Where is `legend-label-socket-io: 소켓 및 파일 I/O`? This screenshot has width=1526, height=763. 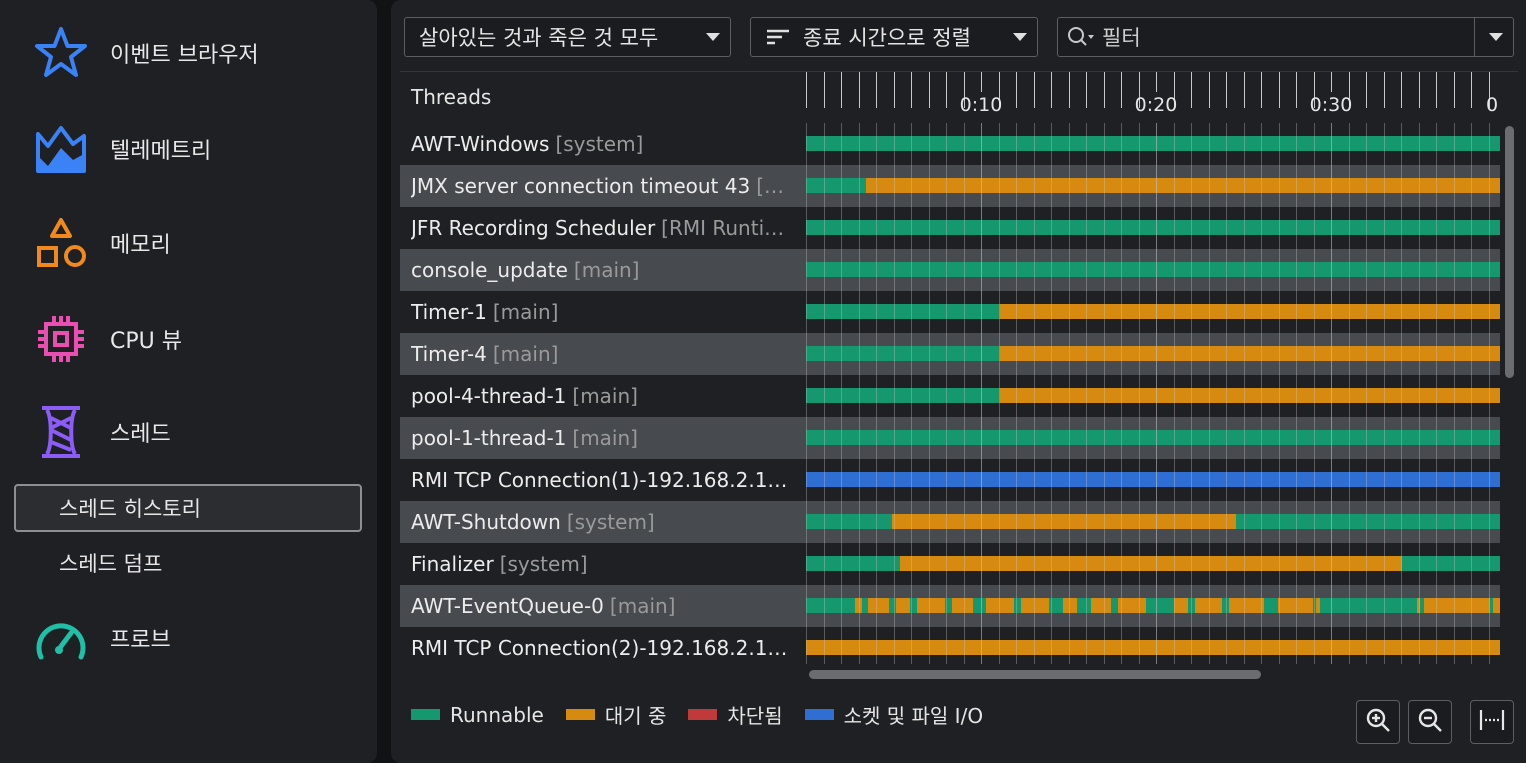
legend-label-socket-io: 소켓 및 파일 I/O is located at coordinates (913, 716).